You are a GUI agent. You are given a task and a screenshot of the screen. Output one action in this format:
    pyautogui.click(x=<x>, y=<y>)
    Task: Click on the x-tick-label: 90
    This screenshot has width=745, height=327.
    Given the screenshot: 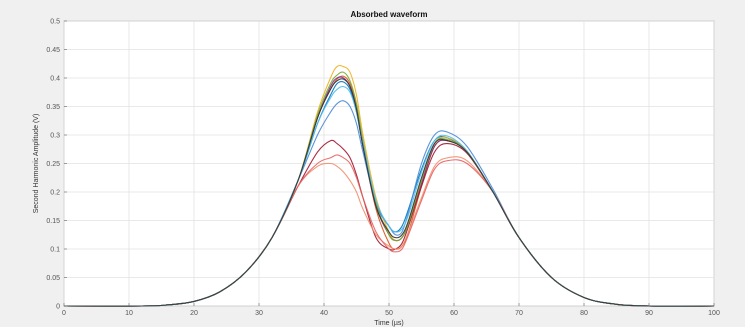 What is the action you would take?
    pyautogui.click(x=649, y=313)
    